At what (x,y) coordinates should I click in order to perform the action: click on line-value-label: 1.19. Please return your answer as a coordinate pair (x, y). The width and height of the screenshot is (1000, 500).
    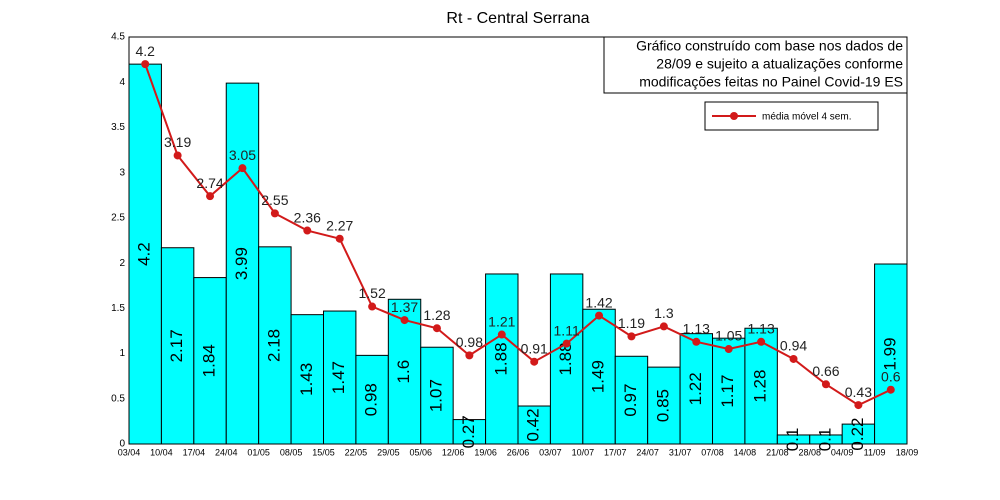
    Looking at the image, I should click on (631, 323).